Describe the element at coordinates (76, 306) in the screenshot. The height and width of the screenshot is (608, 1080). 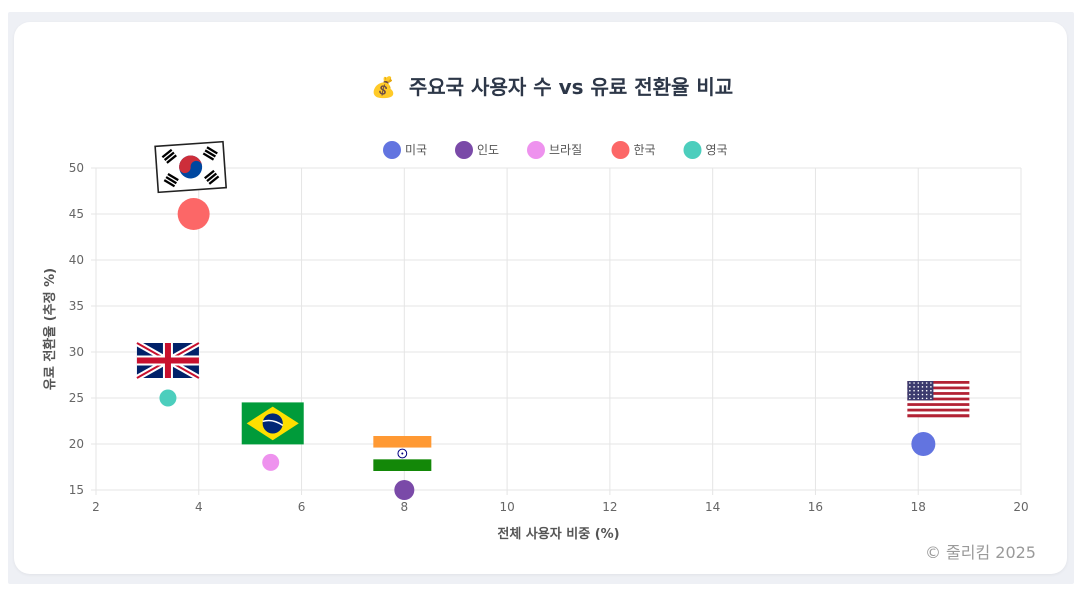
I see `y-tick-label: 35` at that location.